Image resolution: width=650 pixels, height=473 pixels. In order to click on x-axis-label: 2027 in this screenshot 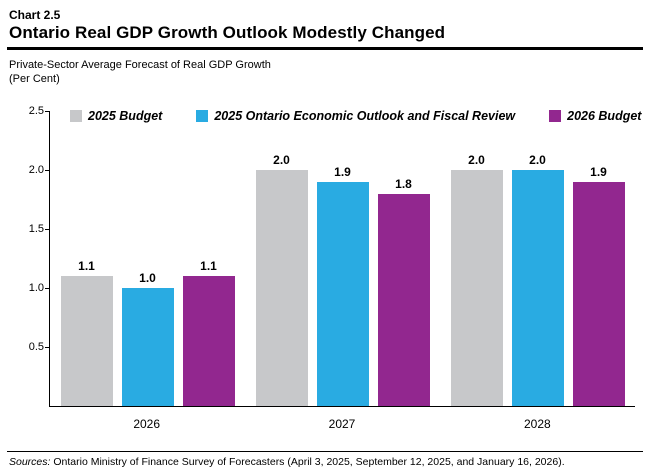, I will do `click(342, 424)`.